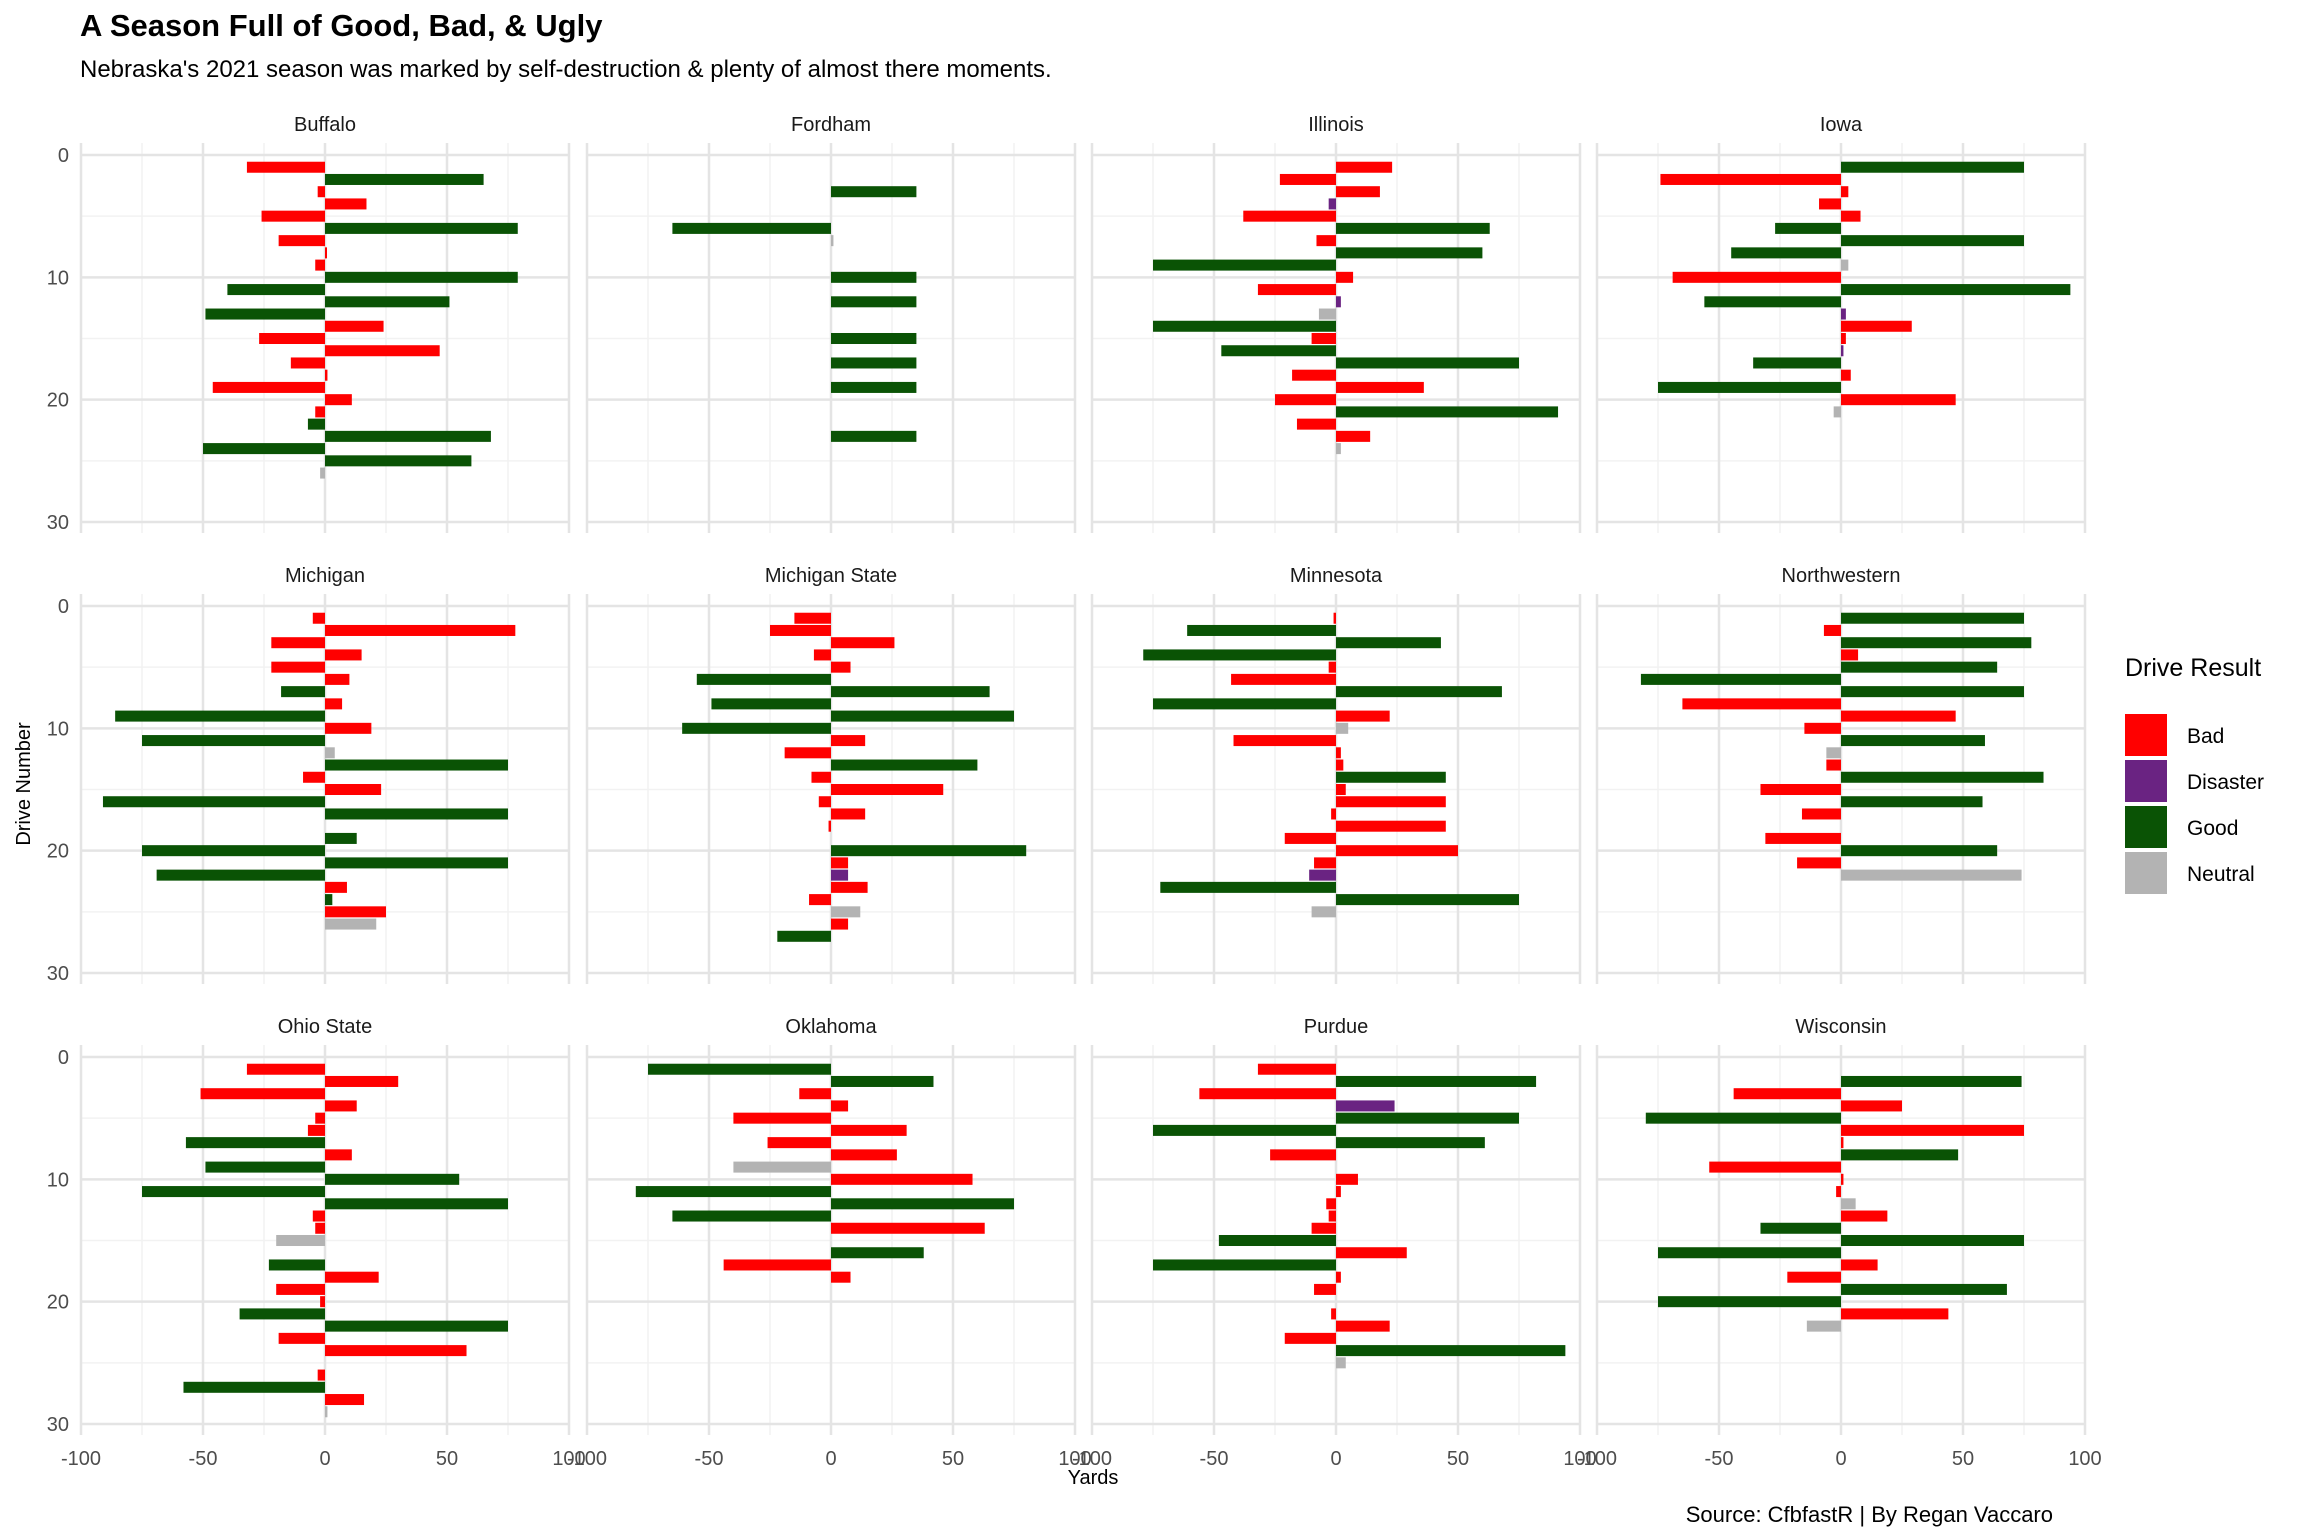 The image size is (2304, 1536). I want to click on facet-title-ohio-state: Ohio State, so click(325, 1027).